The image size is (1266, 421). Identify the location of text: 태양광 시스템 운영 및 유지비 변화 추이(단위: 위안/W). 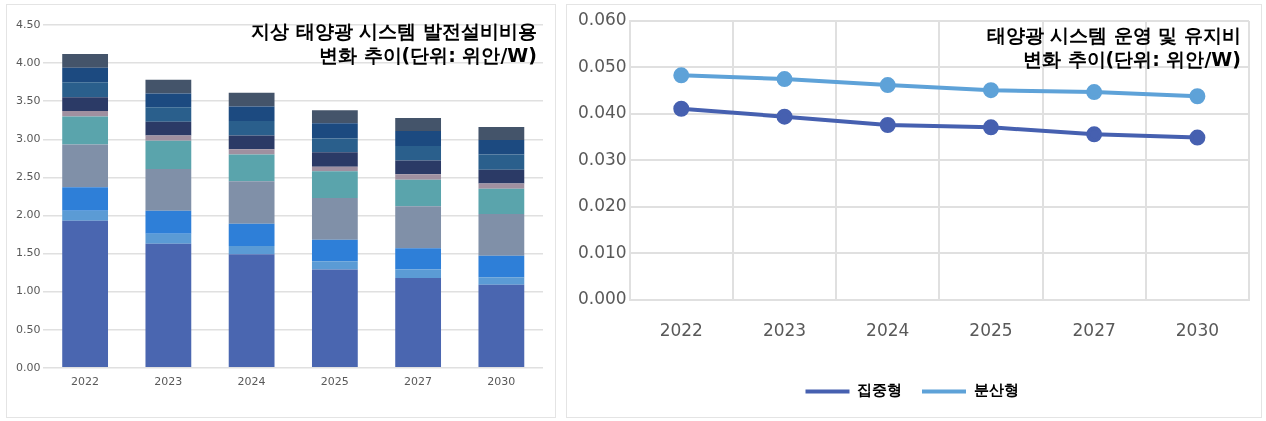
(1113, 47).